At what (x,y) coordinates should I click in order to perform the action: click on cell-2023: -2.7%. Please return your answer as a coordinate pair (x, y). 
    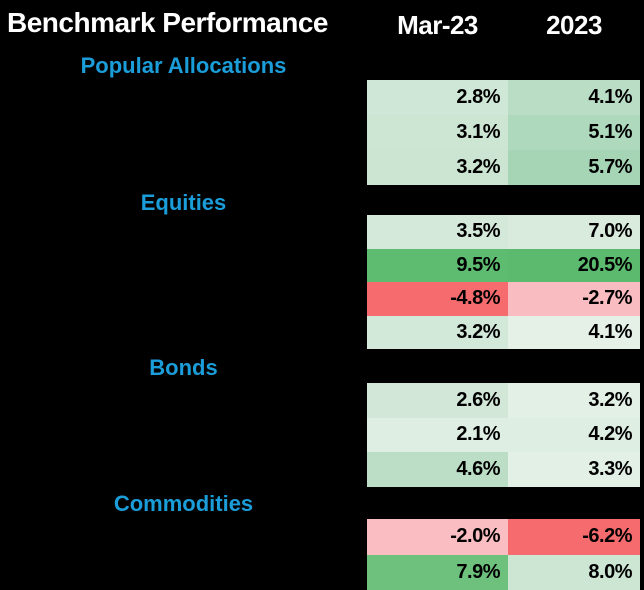
    Looking at the image, I should click on (574, 299).